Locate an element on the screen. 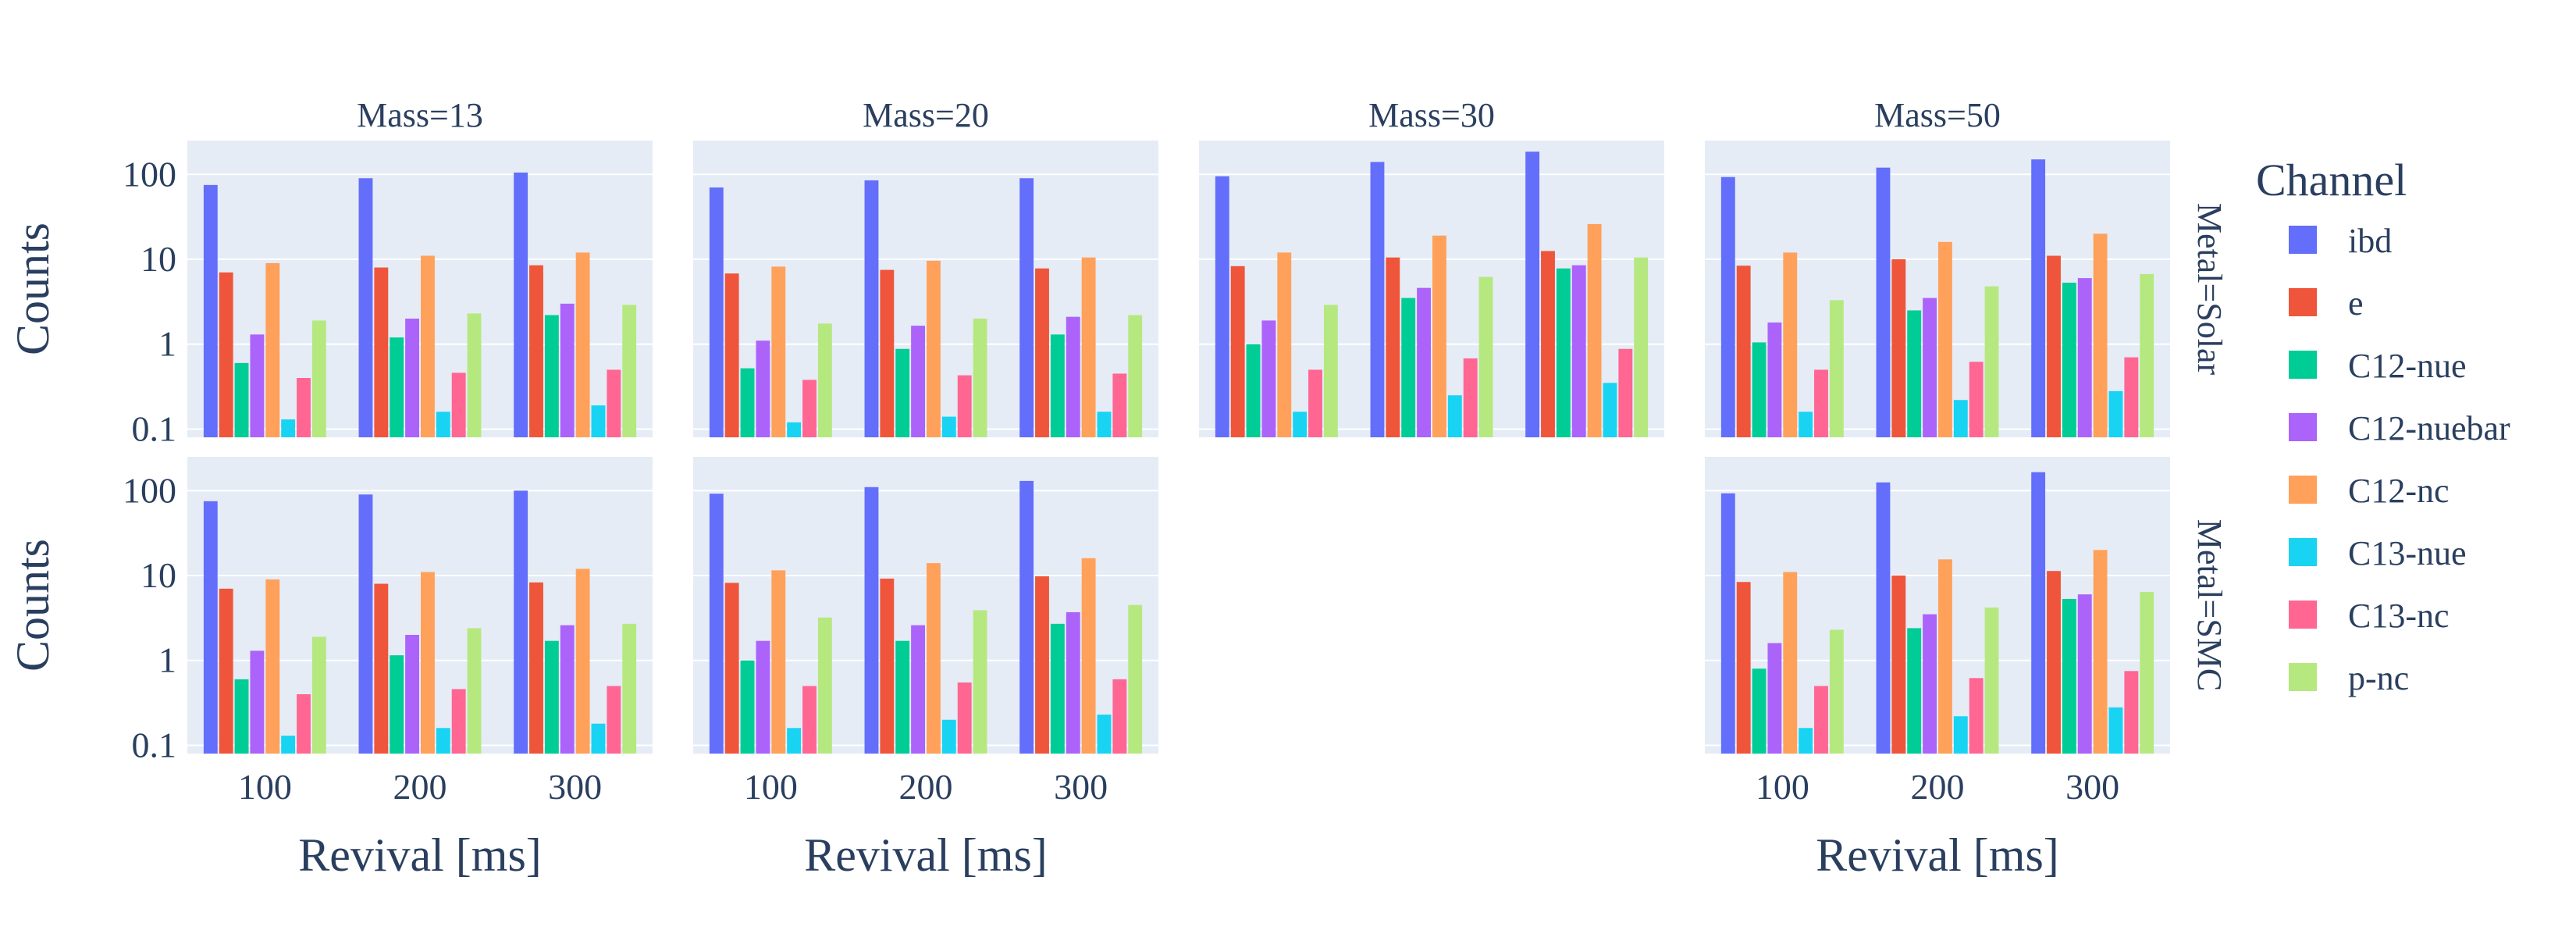  facet-column-title: Mass=13 is located at coordinates (420, 115).